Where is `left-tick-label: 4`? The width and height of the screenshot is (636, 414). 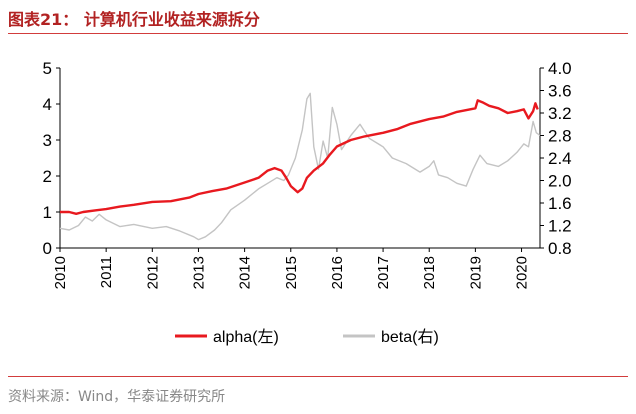
left-tick-label: 4 is located at coordinates (47, 104).